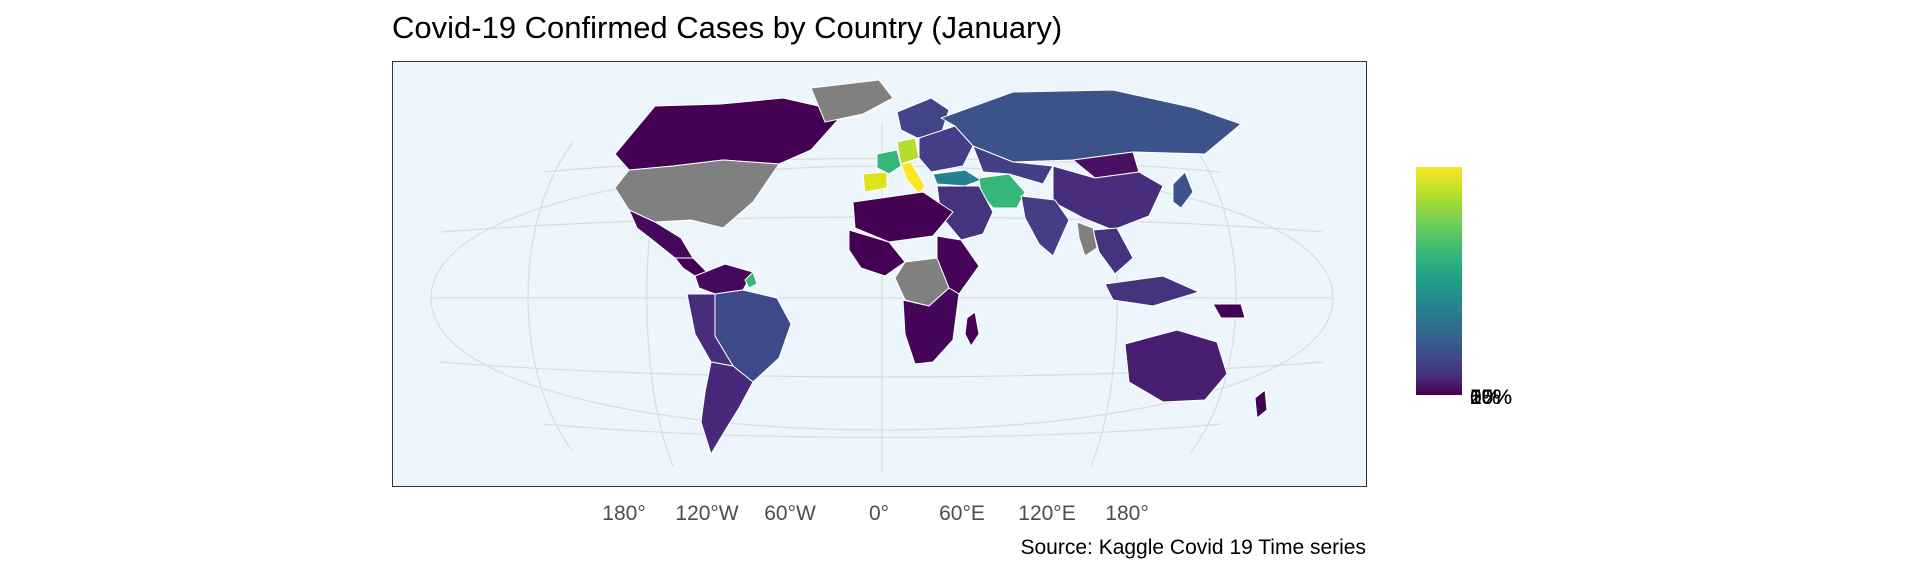 This screenshot has height=576, width=1920. Describe the element at coordinates (1176, 366) in the screenshot. I see `country-australia` at that location.